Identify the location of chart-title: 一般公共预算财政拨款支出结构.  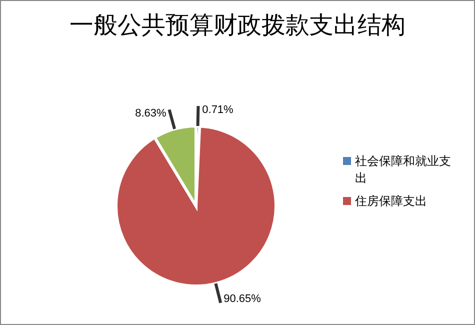
(237, 25).